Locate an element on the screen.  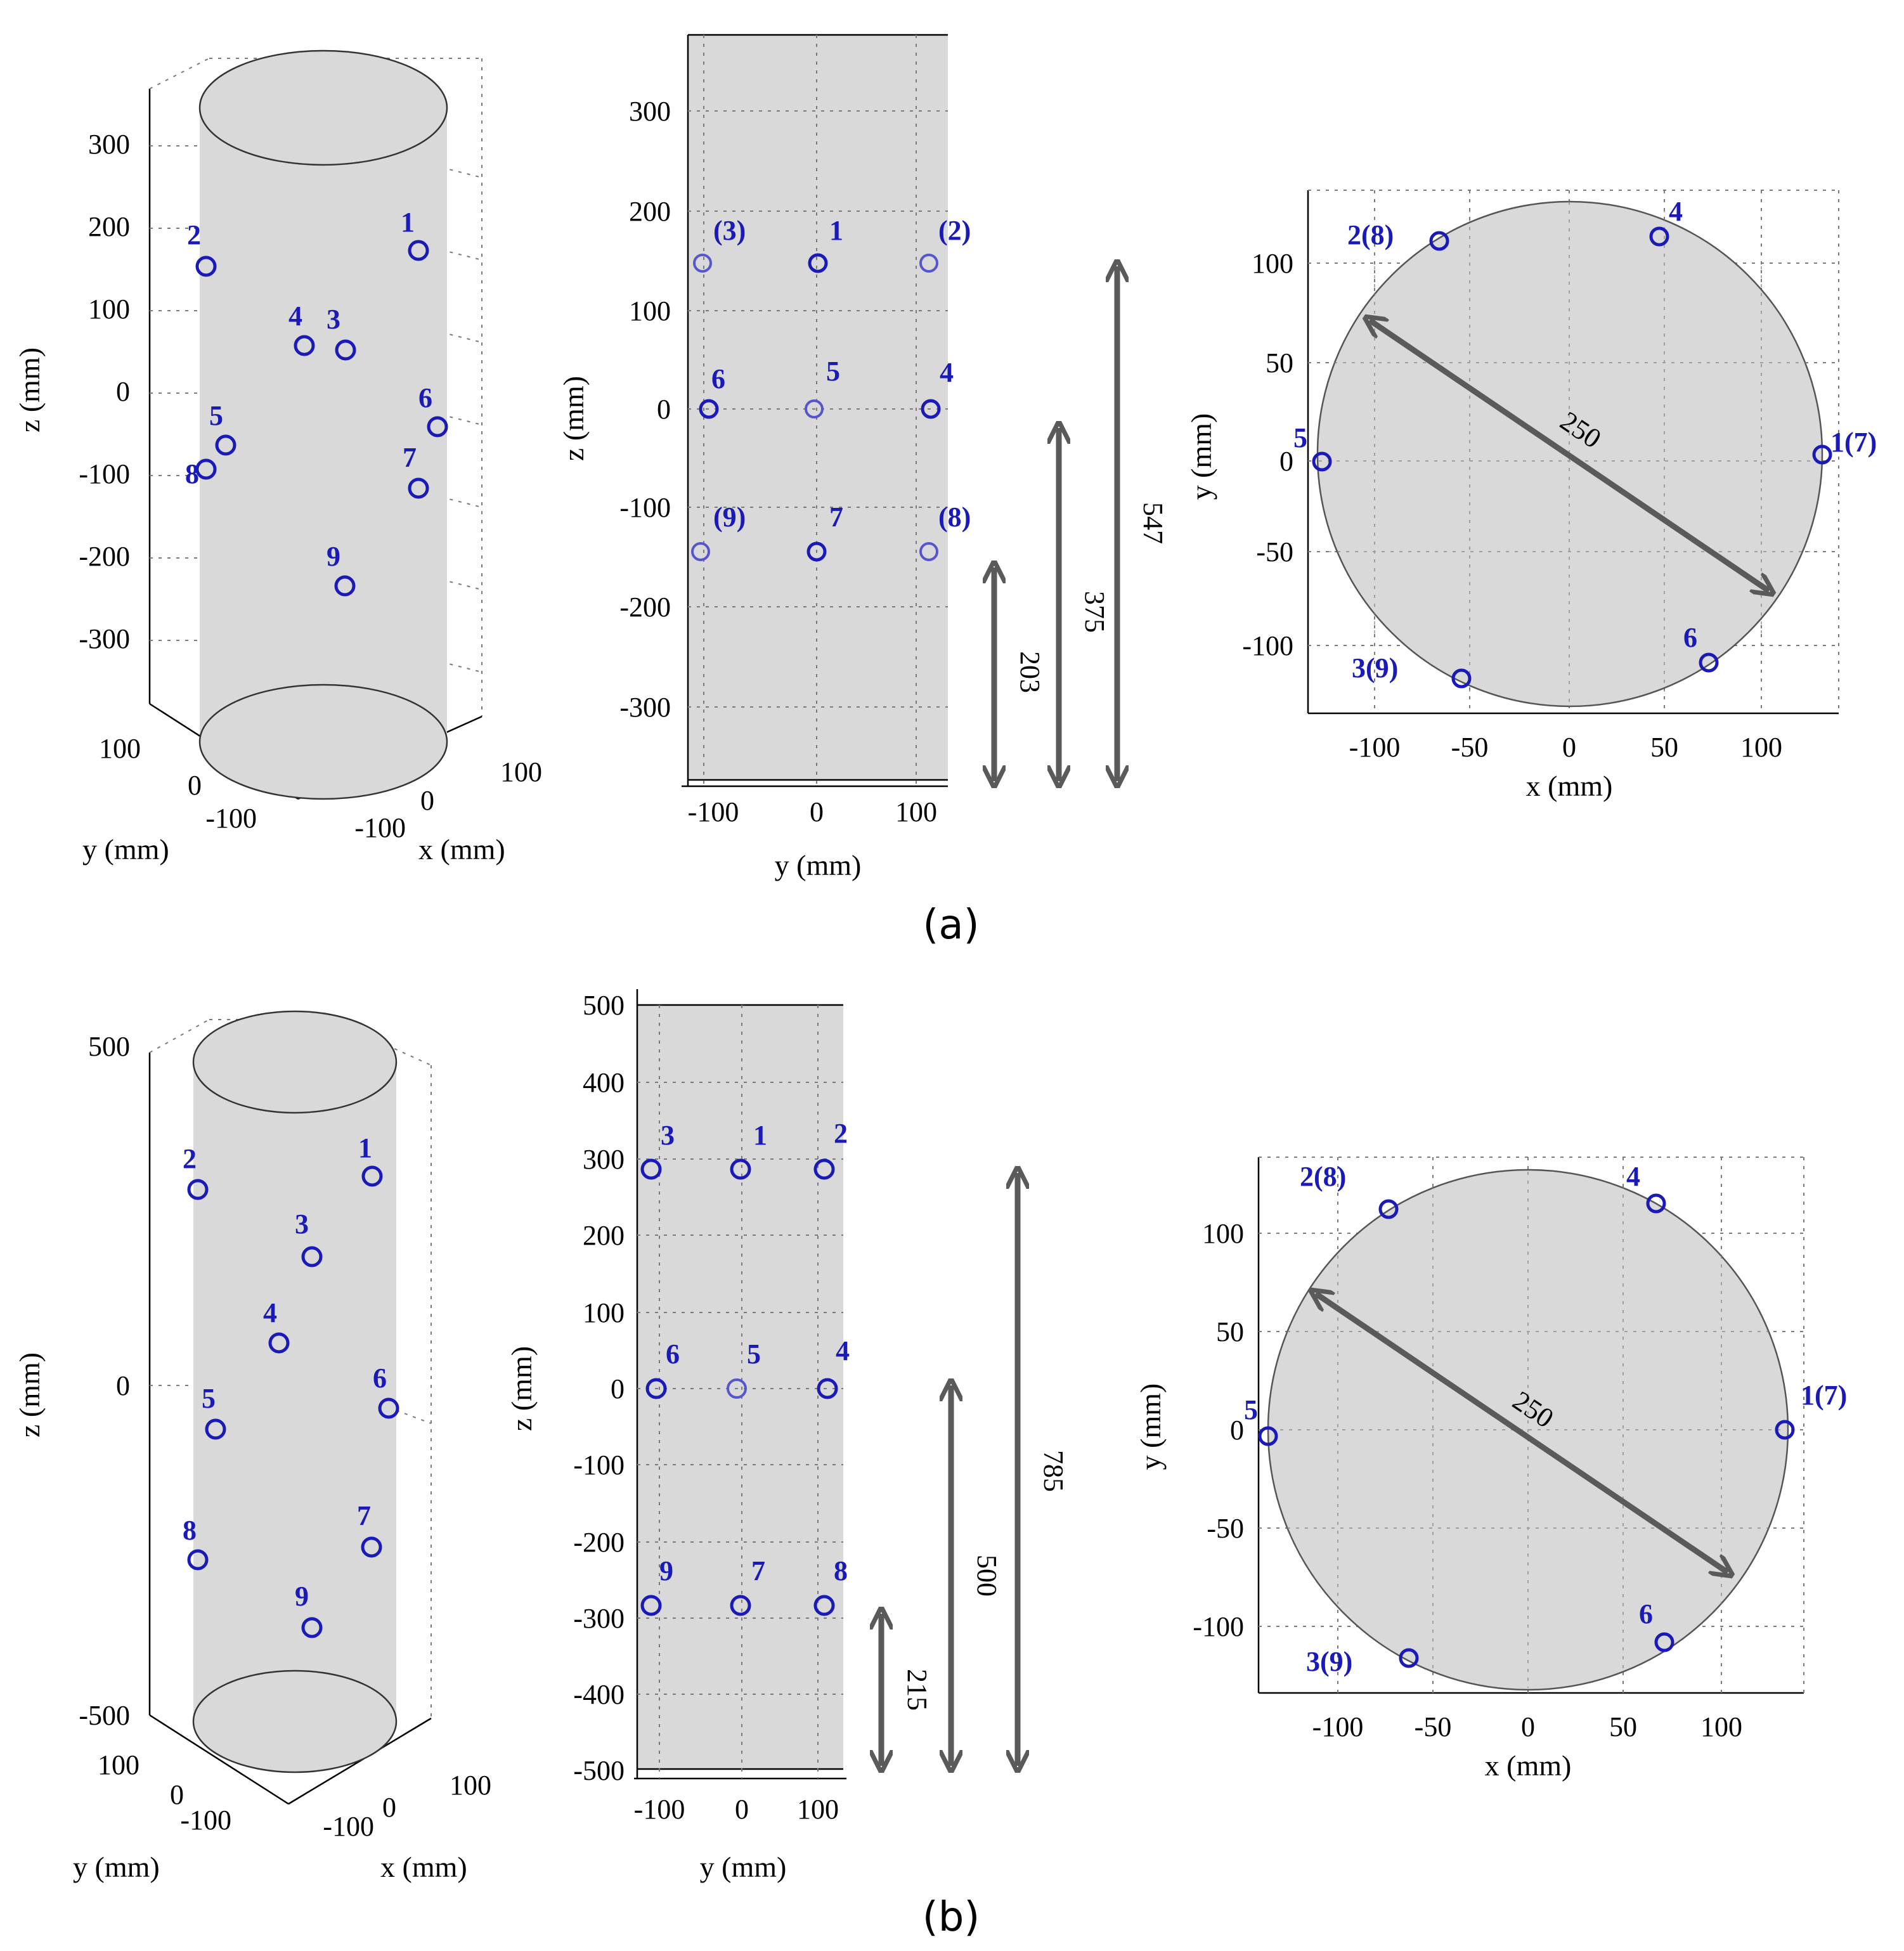
sensor-label: (9) is located at coordinates (729, 517).